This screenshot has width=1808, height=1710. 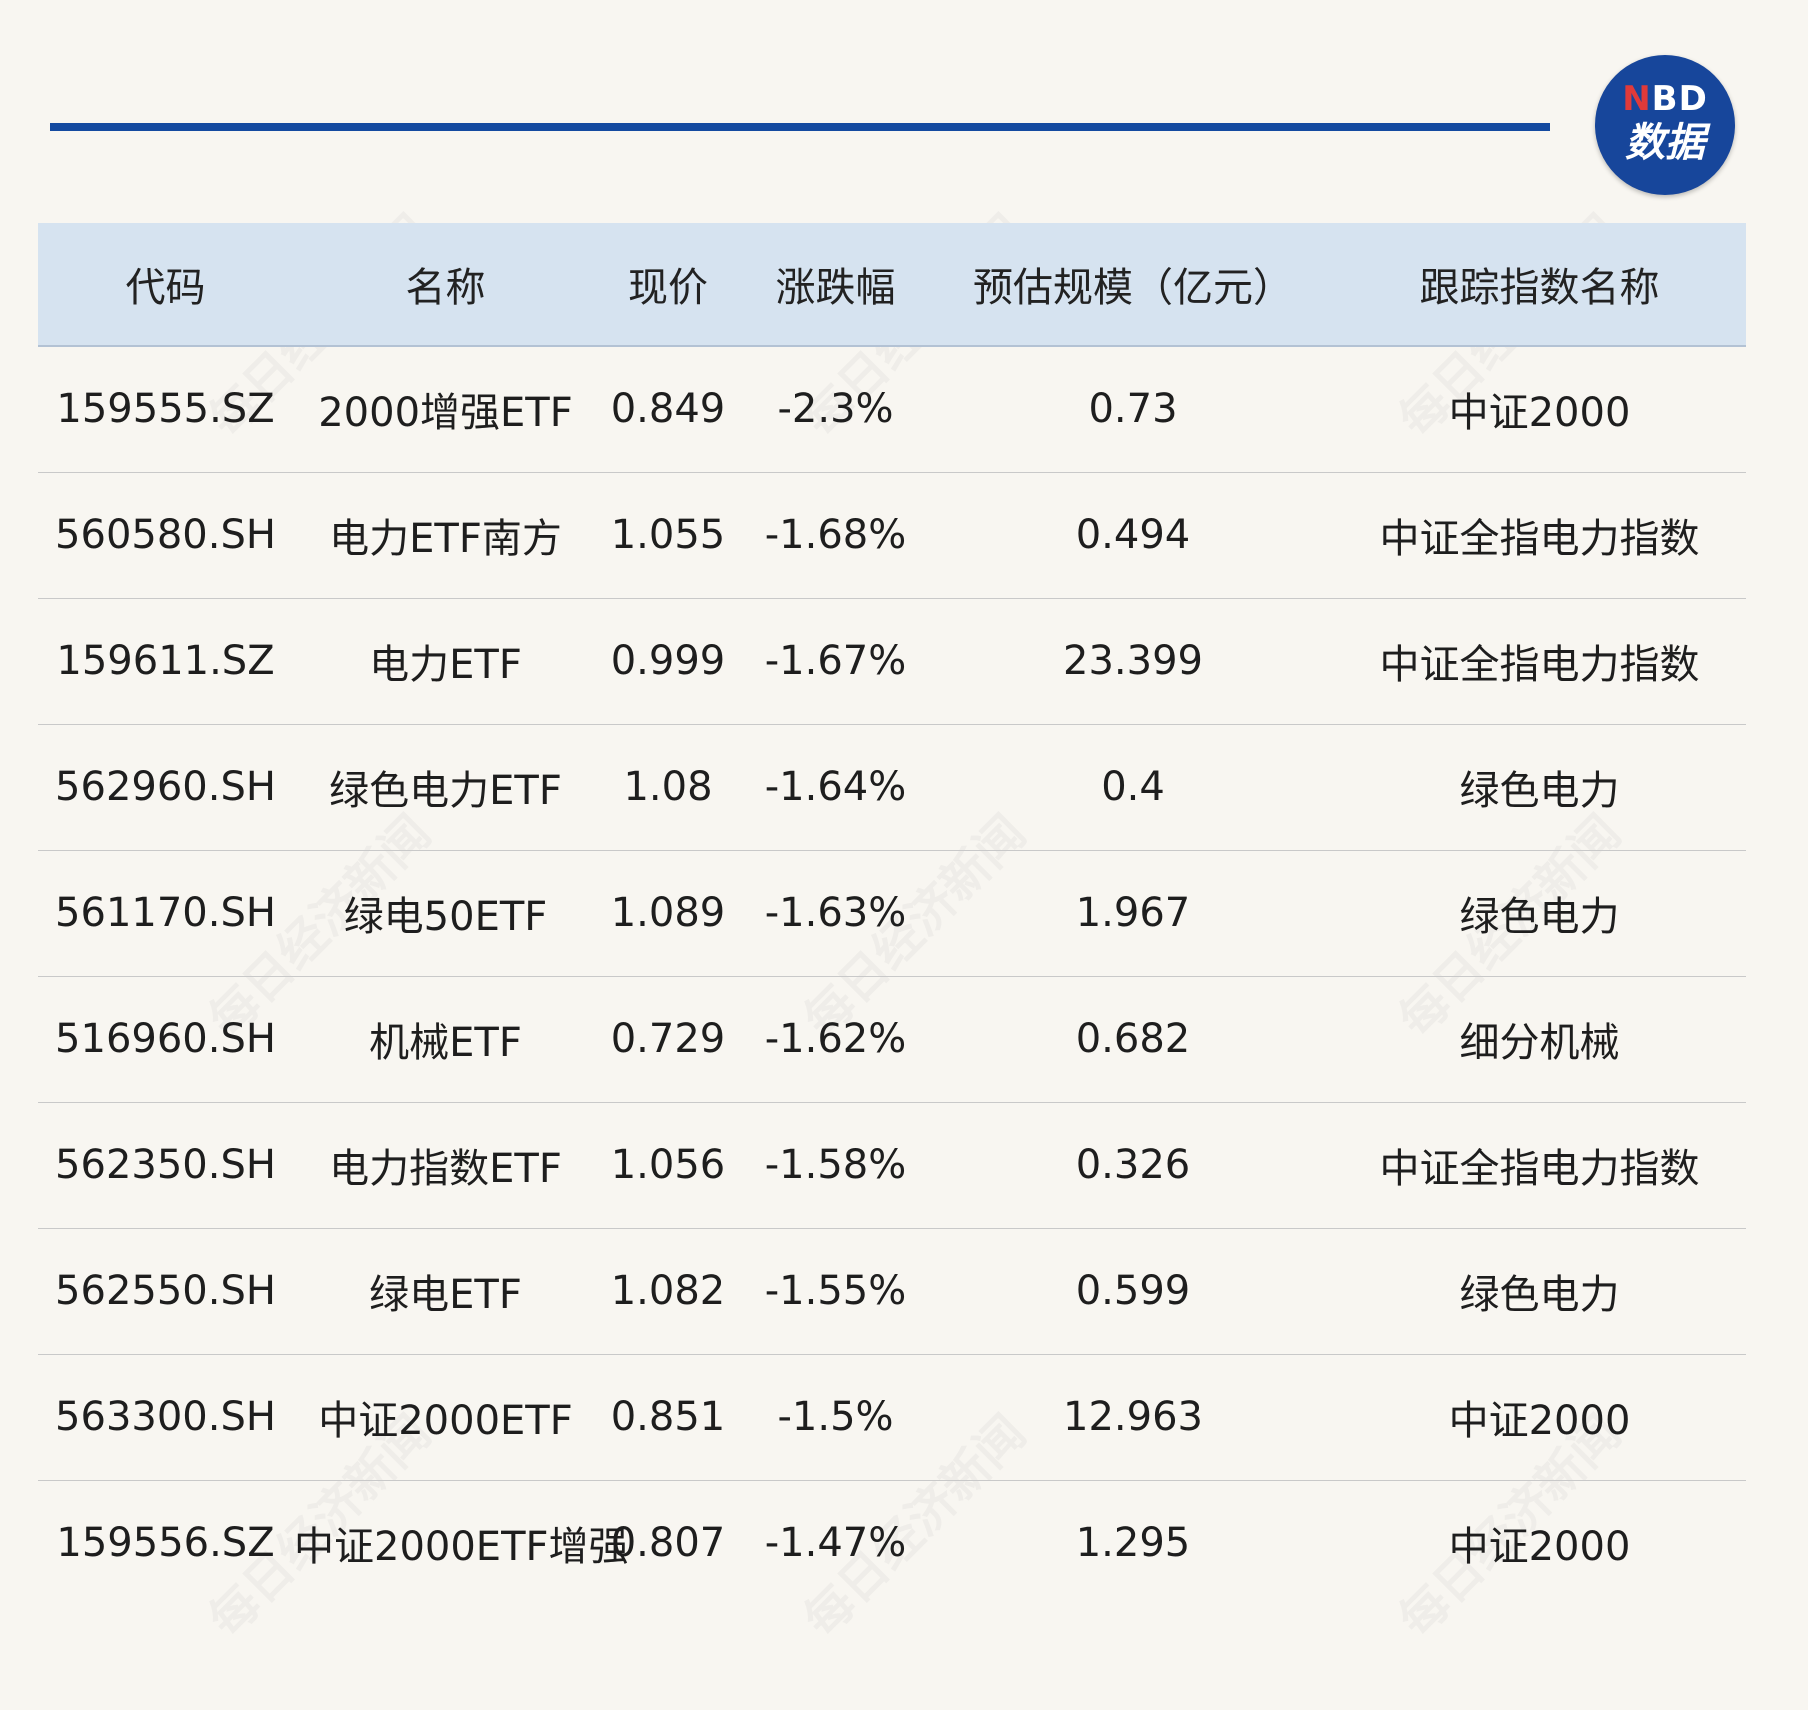 I want to click on cell-code: 562550.SH, so click(x=165, y=1291).